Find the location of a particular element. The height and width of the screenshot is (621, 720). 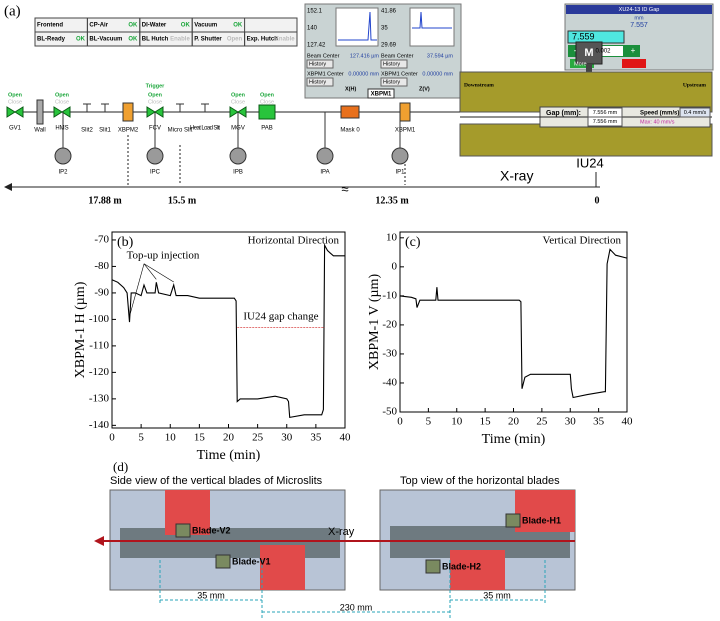

arrow-head is located at coordinates (99, 541).